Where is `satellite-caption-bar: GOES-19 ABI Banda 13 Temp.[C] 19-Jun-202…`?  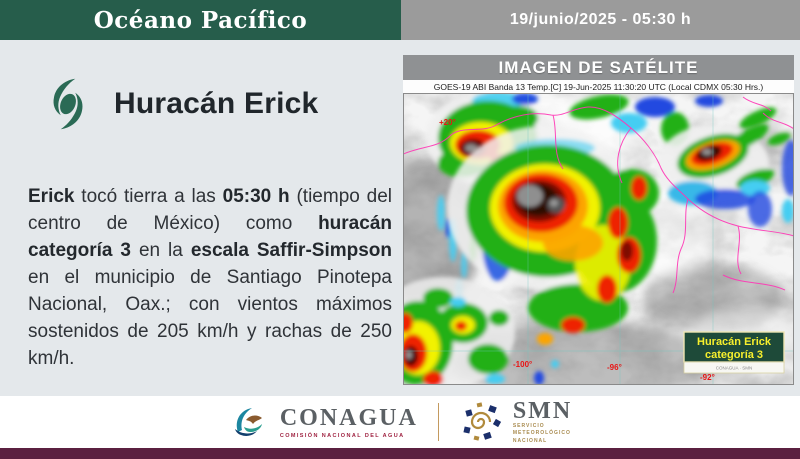
satellite-caption-bar: GOES-19 ABI Banda 13 Temp.[C] 19-Jun-202… is located at coordinates (598, 86).